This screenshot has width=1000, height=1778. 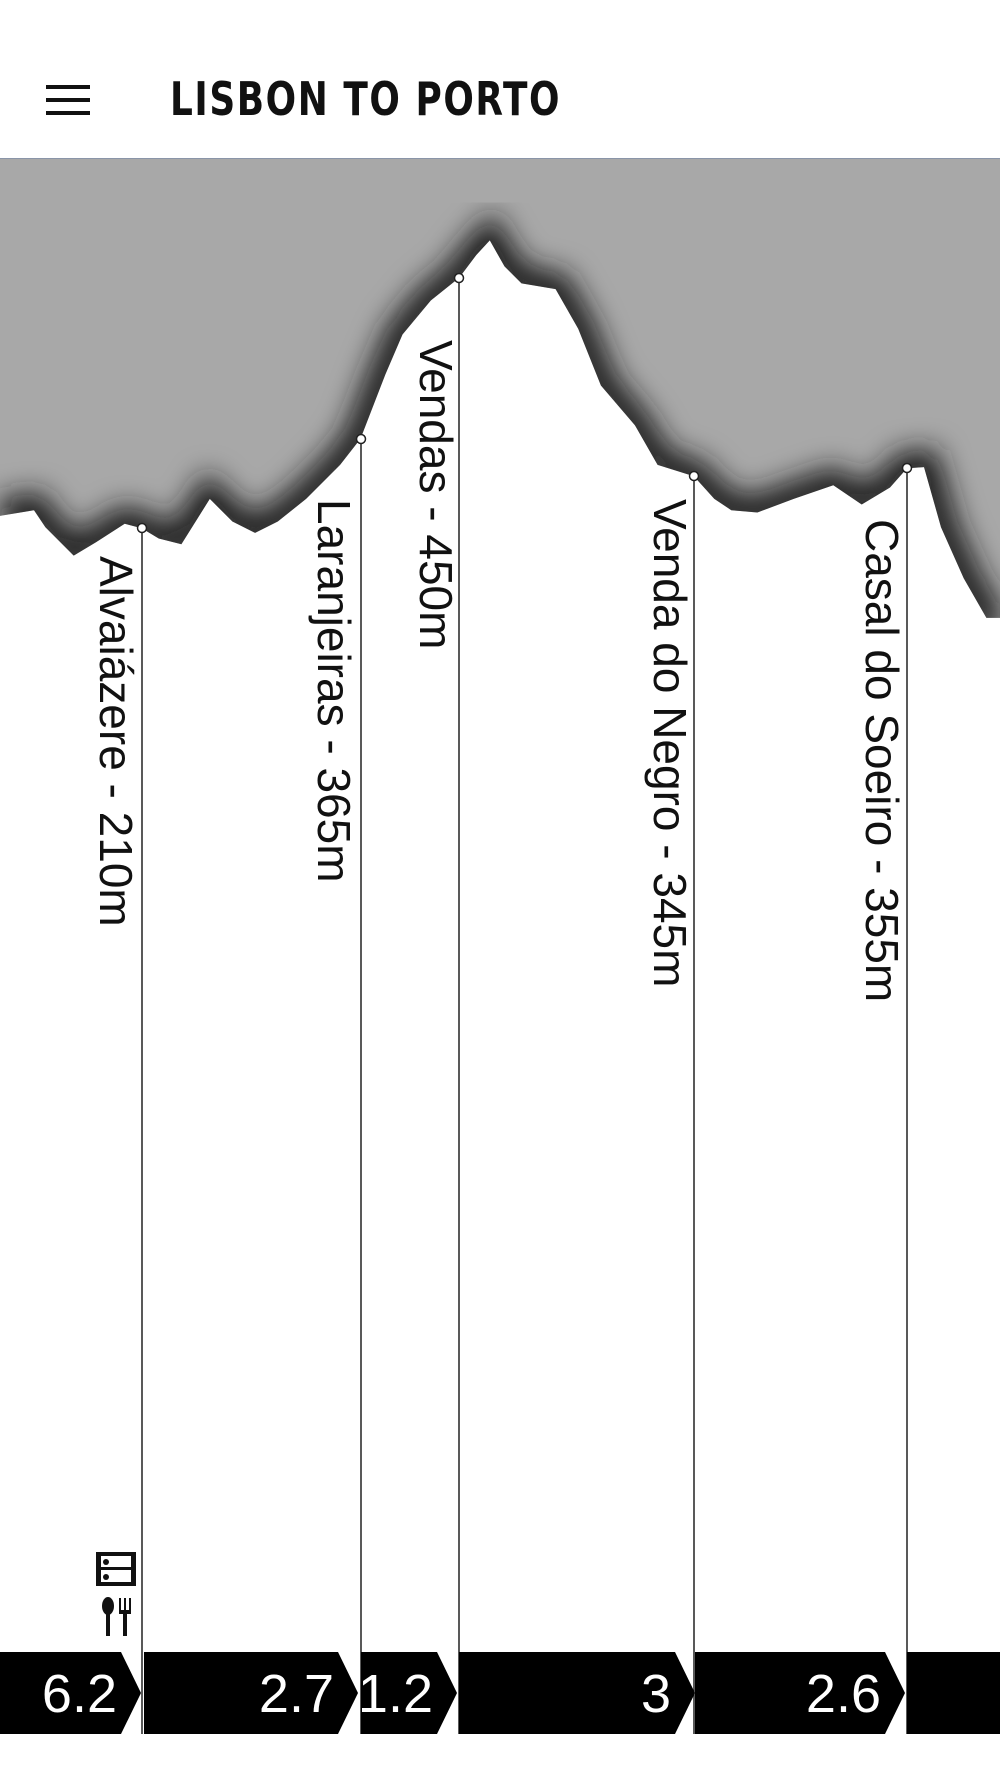 I want to click on menu-button, so click(x=68, y=104).